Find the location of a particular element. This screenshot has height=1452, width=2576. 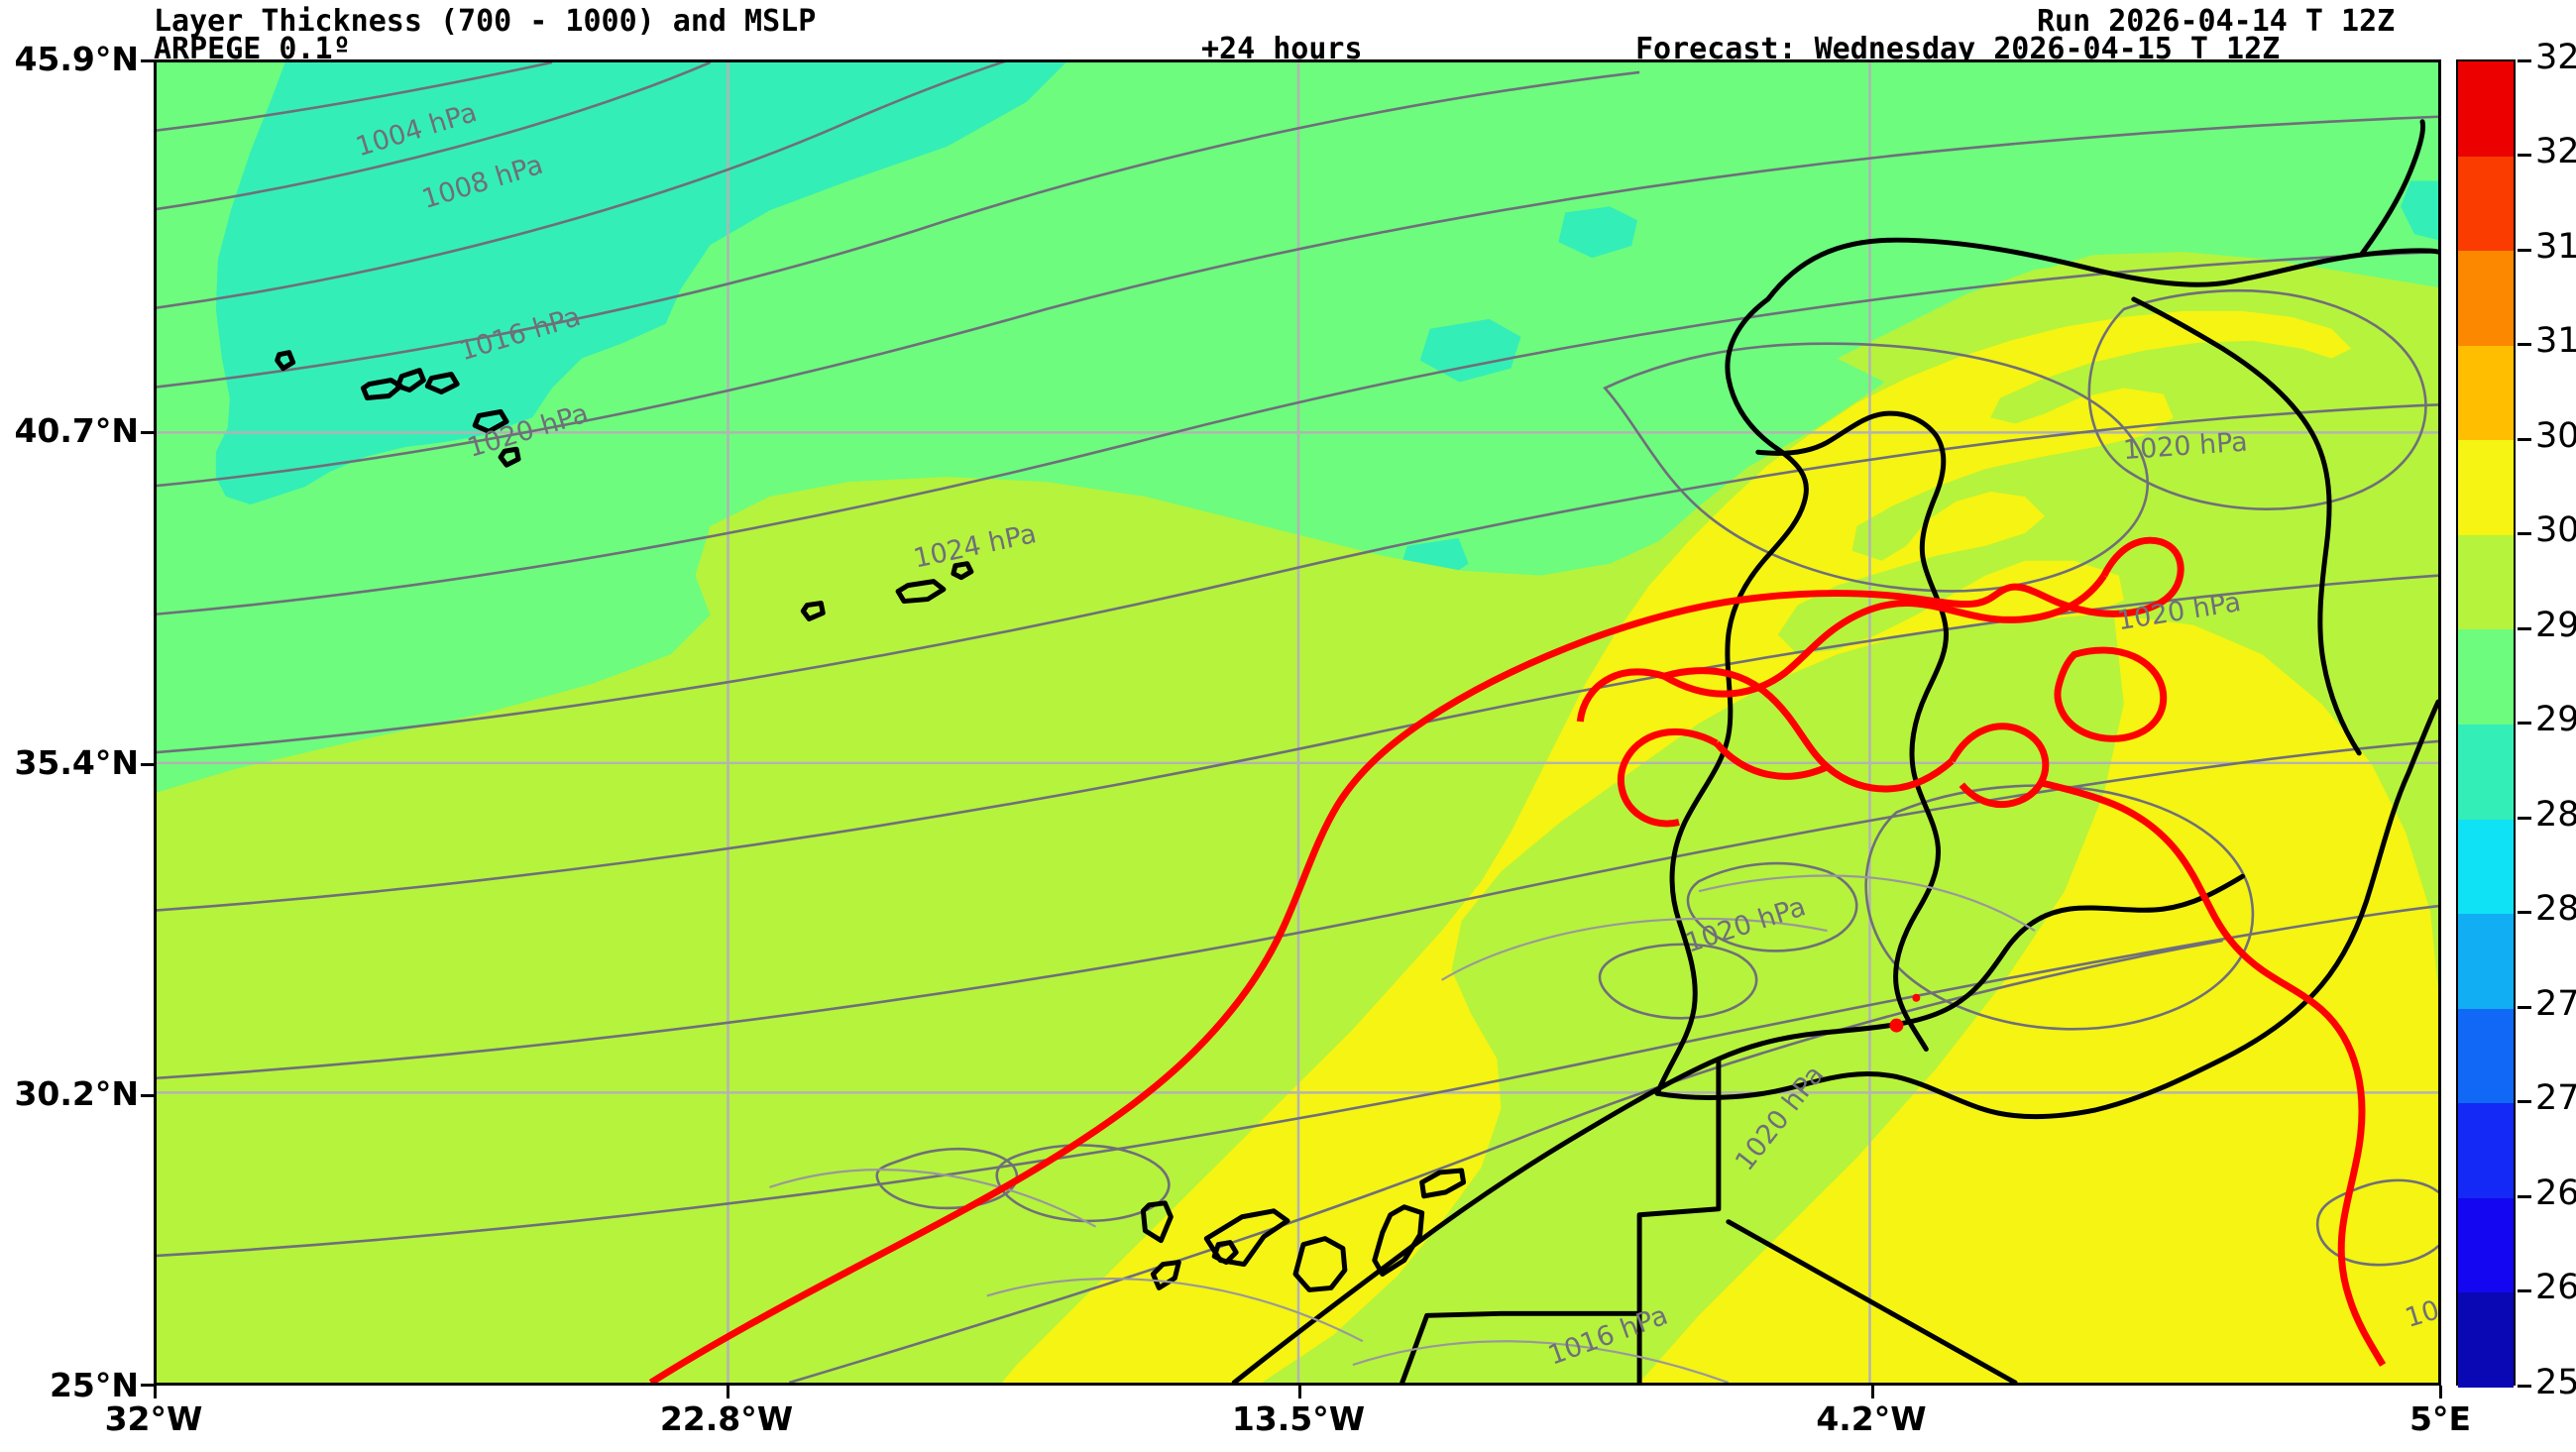

xtick-mark-5e is located at coordinates (2440, 1392).